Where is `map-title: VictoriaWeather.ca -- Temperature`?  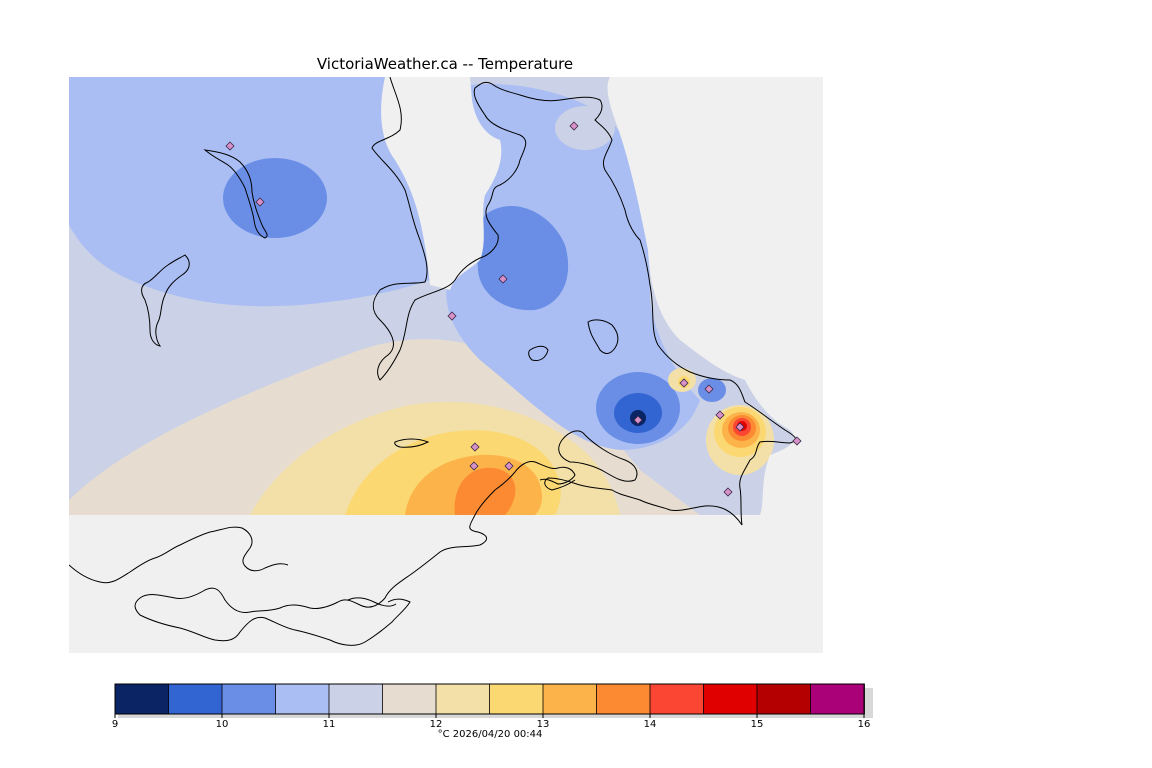
map-title: VictoriaWeather.ca -- Temperature is located at coordinates (445, 64).